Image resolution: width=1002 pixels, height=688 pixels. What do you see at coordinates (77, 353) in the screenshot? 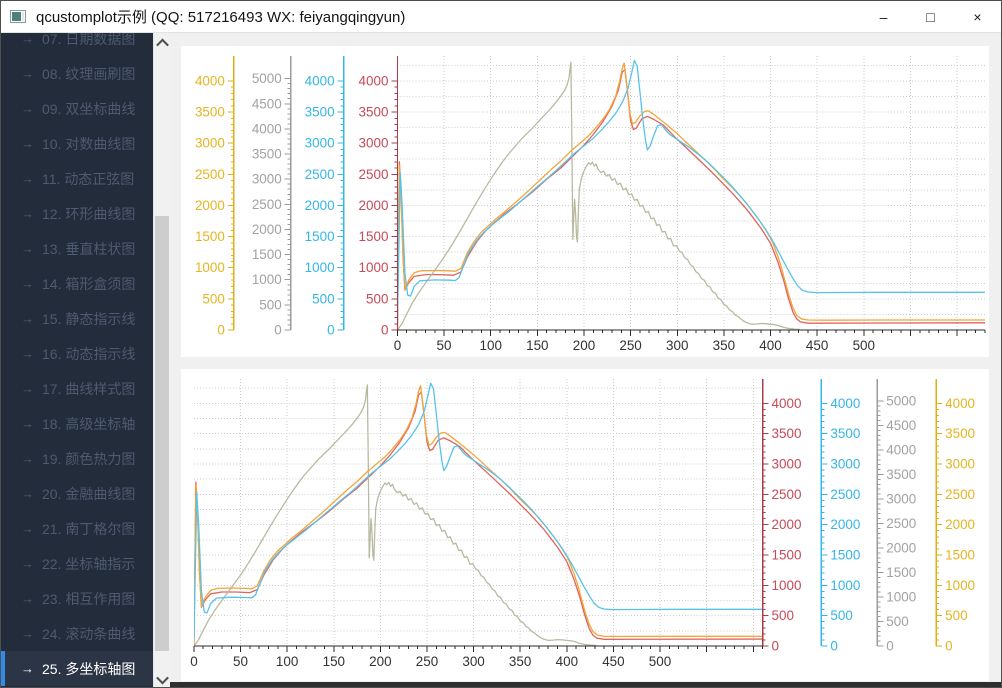
I see `sidebar-item-16: → 16. 动态指示线` at bounding box center [77, 353].